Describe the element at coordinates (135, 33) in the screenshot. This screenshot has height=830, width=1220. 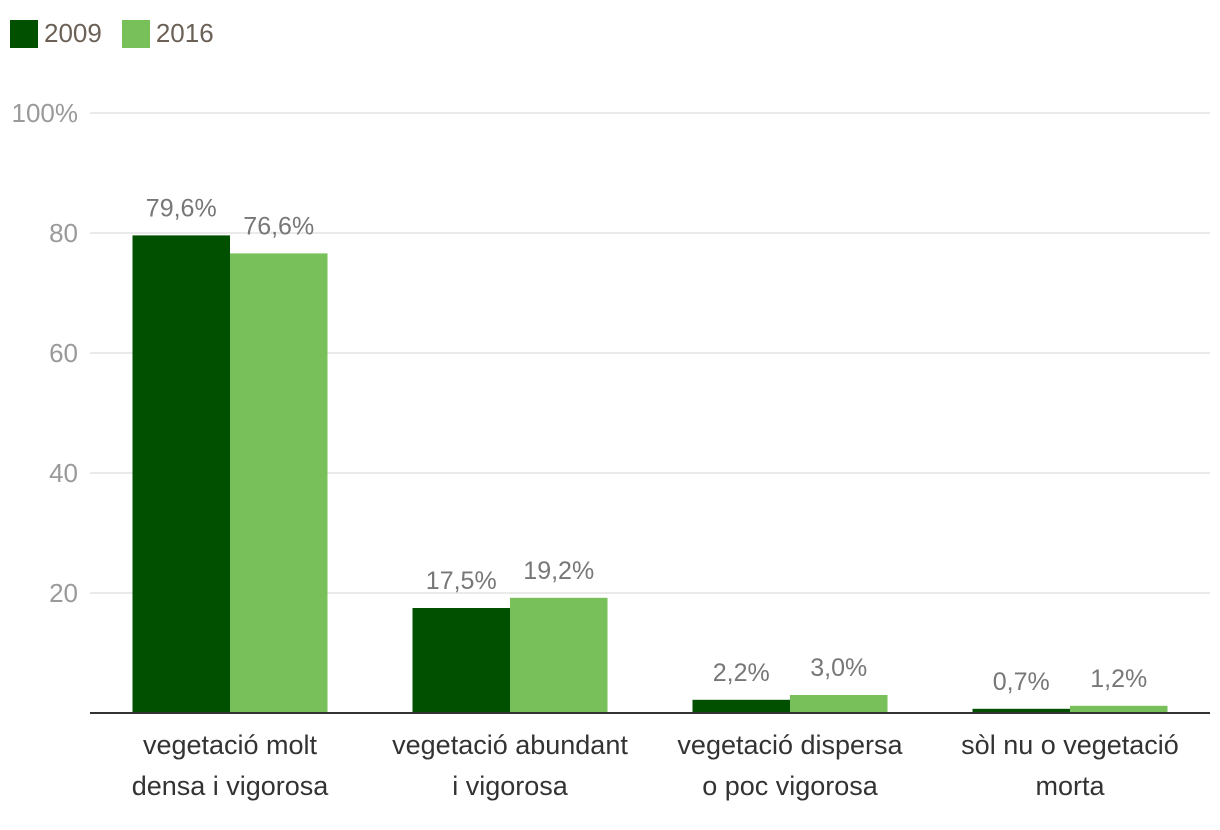
I see `legend-swatch-2016` at that location.